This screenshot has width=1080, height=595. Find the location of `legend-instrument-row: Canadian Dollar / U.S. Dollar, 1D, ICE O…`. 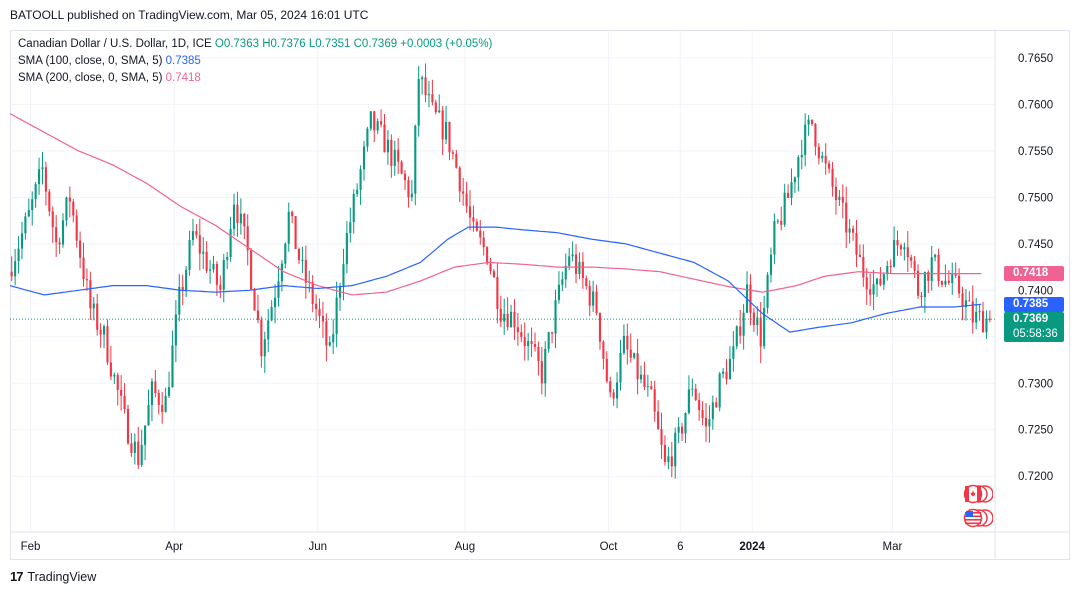

legend-instrument-row: Canadian Dollar / U.S. Dollar, 1D, ICE O… is located at coordinates (255, 44).